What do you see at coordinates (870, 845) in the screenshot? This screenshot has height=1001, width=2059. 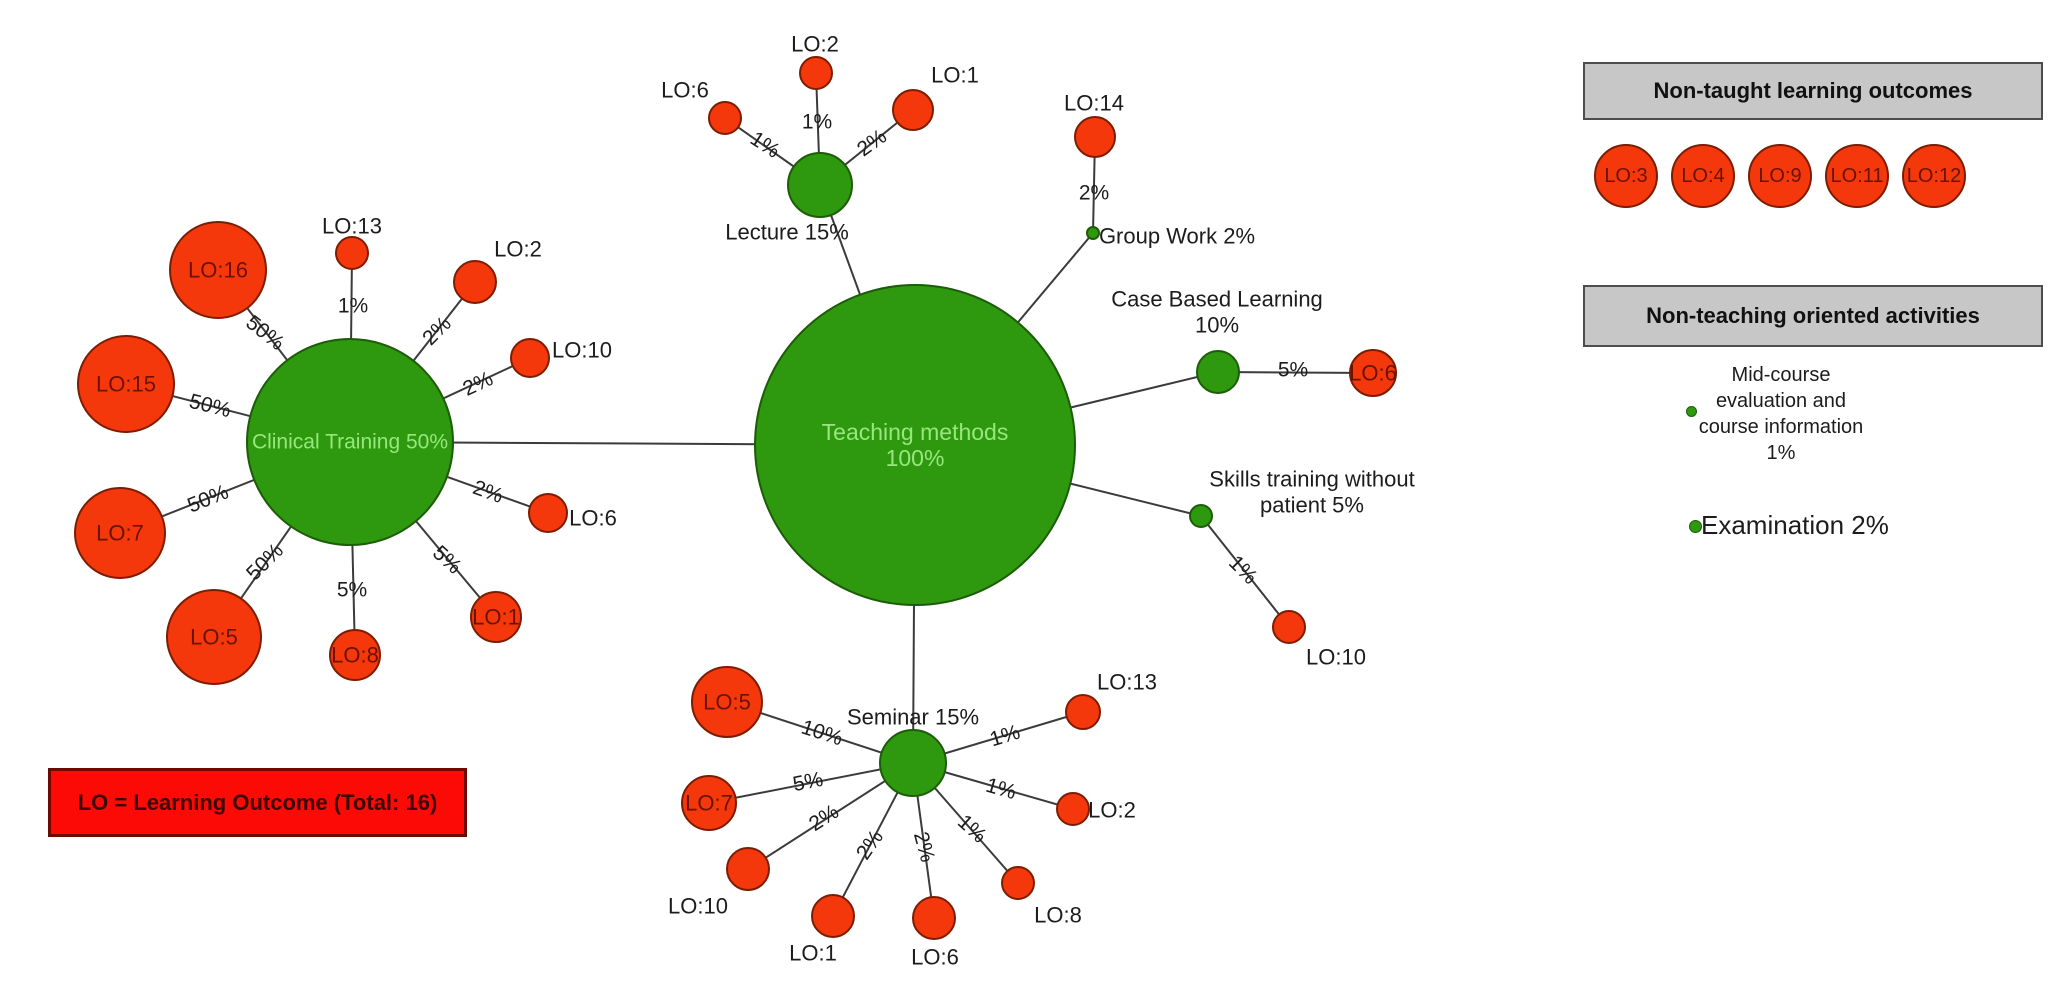 I see `edge-label-seminar-sem_lo1: 2%` at bounding box center [870, 845].